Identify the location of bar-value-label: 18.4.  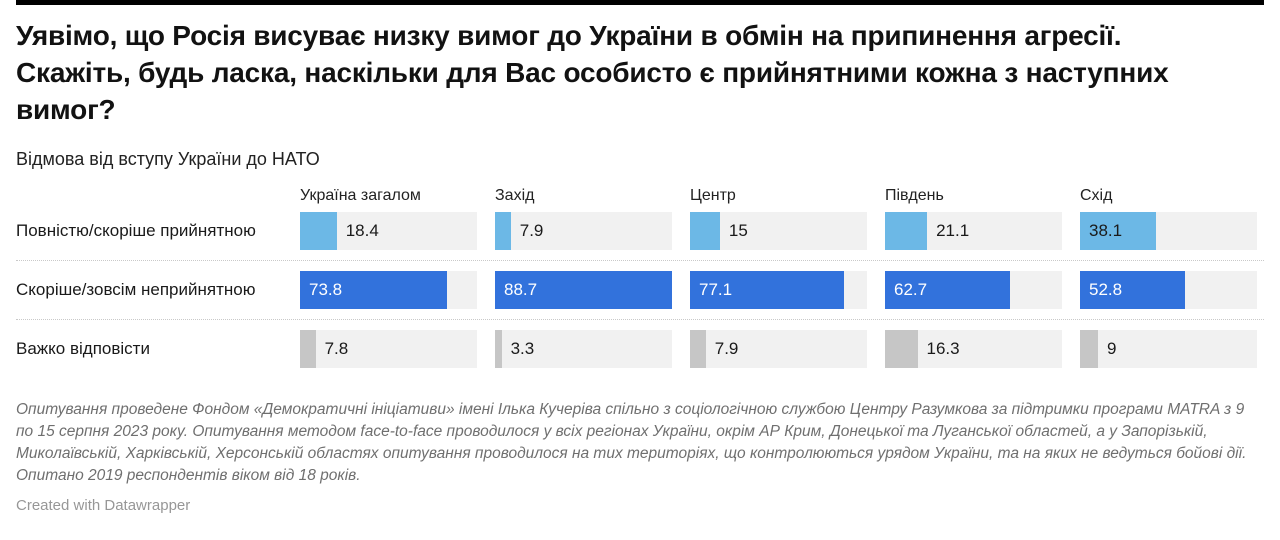
(362, 230).